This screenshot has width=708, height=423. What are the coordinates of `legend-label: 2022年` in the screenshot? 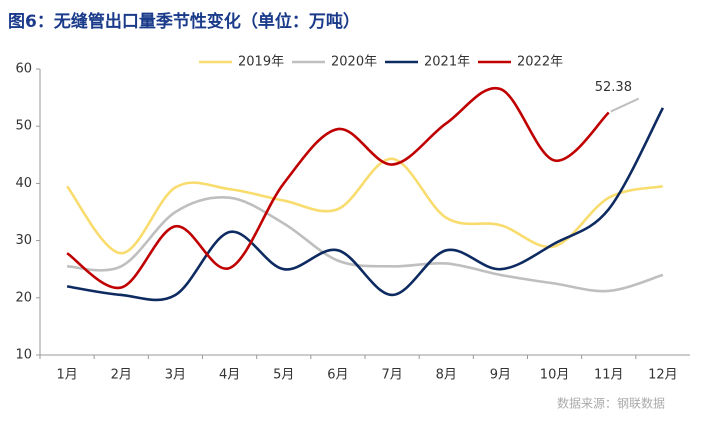 It's located at (540, 62).